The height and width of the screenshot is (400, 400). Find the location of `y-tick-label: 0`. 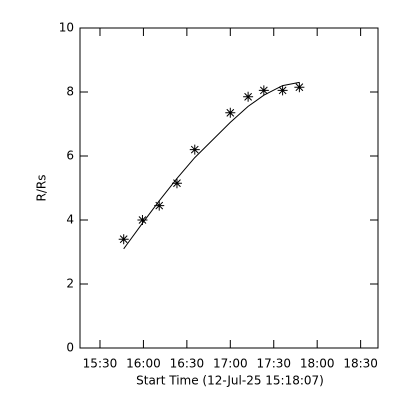

y-tick-label: 0 is located at coordinates (70, 348).